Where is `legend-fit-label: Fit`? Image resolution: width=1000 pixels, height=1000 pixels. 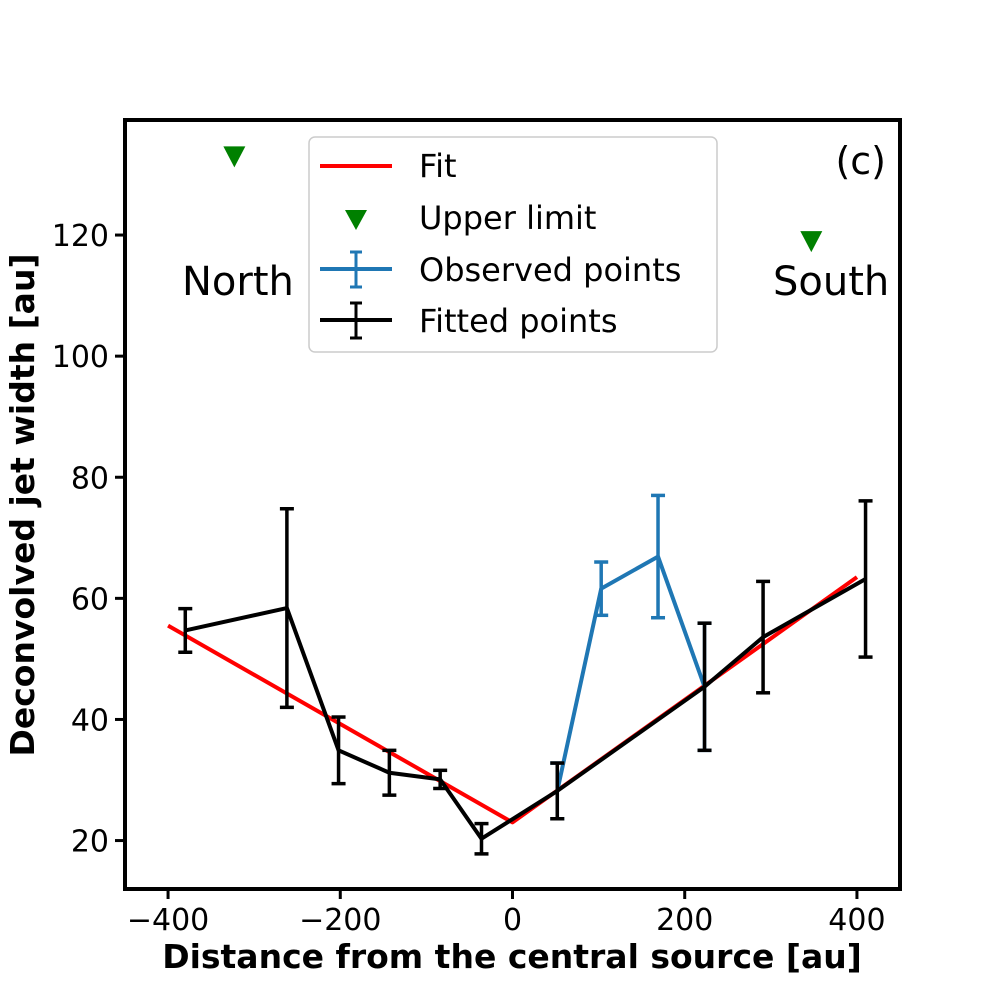 legend-fit-label: Fit is located at coordinates (438, 166).